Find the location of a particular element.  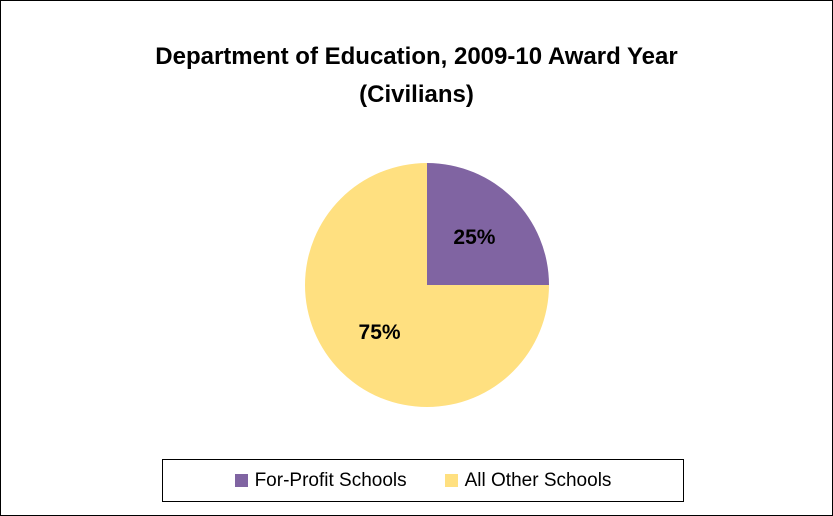

pie-slice-all-other-schools is located at coordinates (427, 285).